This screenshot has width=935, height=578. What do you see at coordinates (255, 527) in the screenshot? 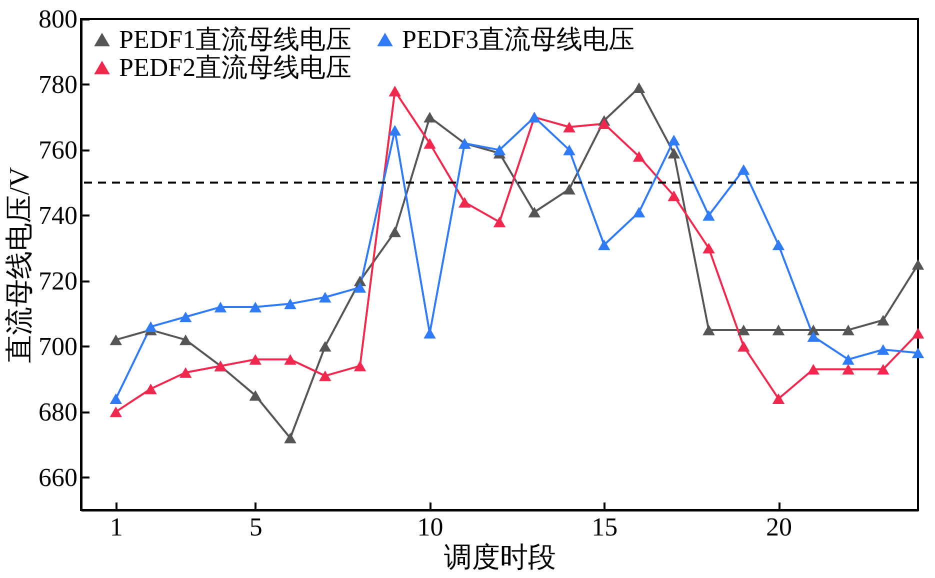
I see `x-tick-label: 5` at bounding box center [255, 527].